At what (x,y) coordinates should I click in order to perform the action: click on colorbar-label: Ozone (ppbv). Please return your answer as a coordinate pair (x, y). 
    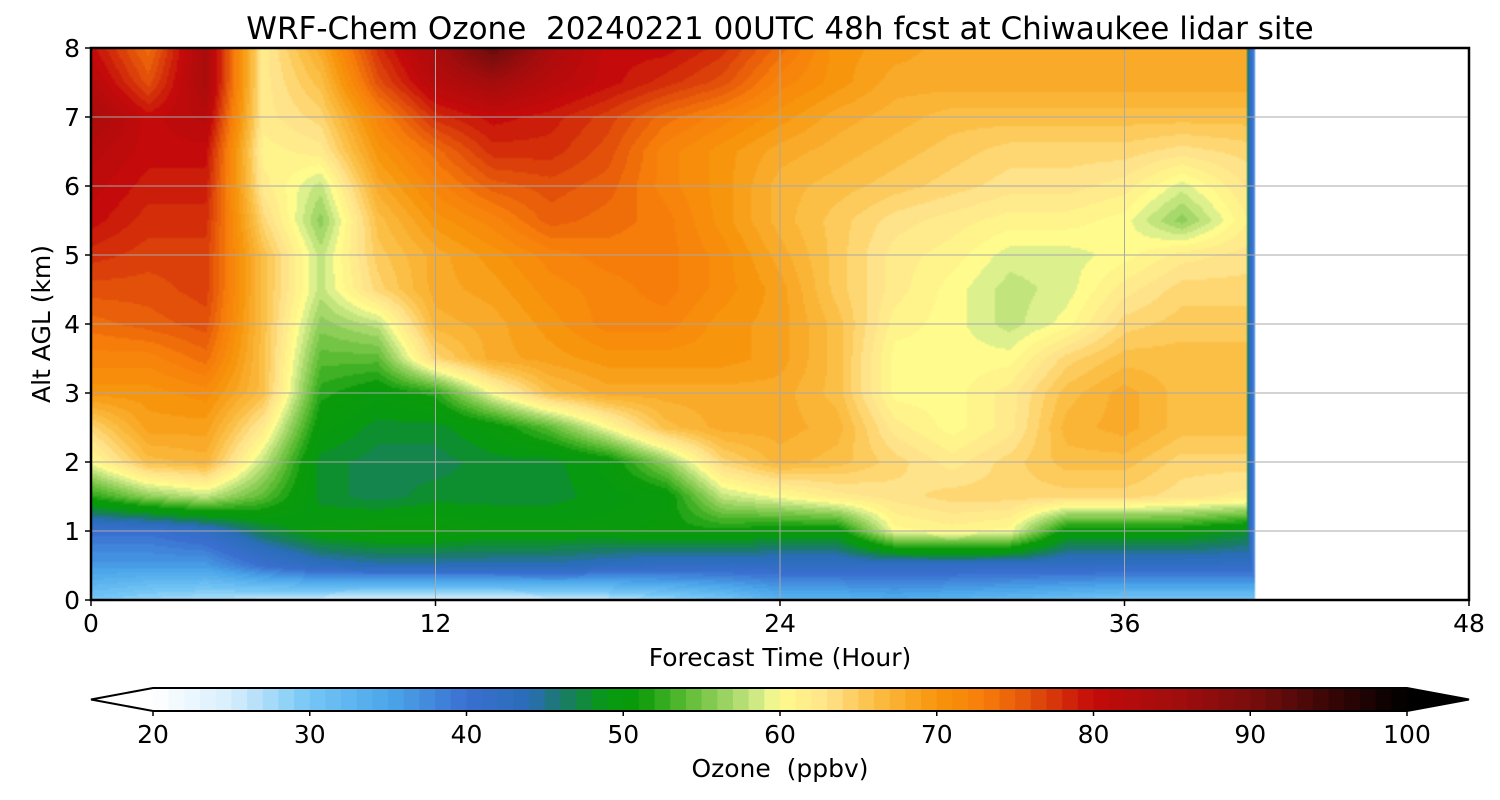
    Looking at the image, I should click on (779, 768).